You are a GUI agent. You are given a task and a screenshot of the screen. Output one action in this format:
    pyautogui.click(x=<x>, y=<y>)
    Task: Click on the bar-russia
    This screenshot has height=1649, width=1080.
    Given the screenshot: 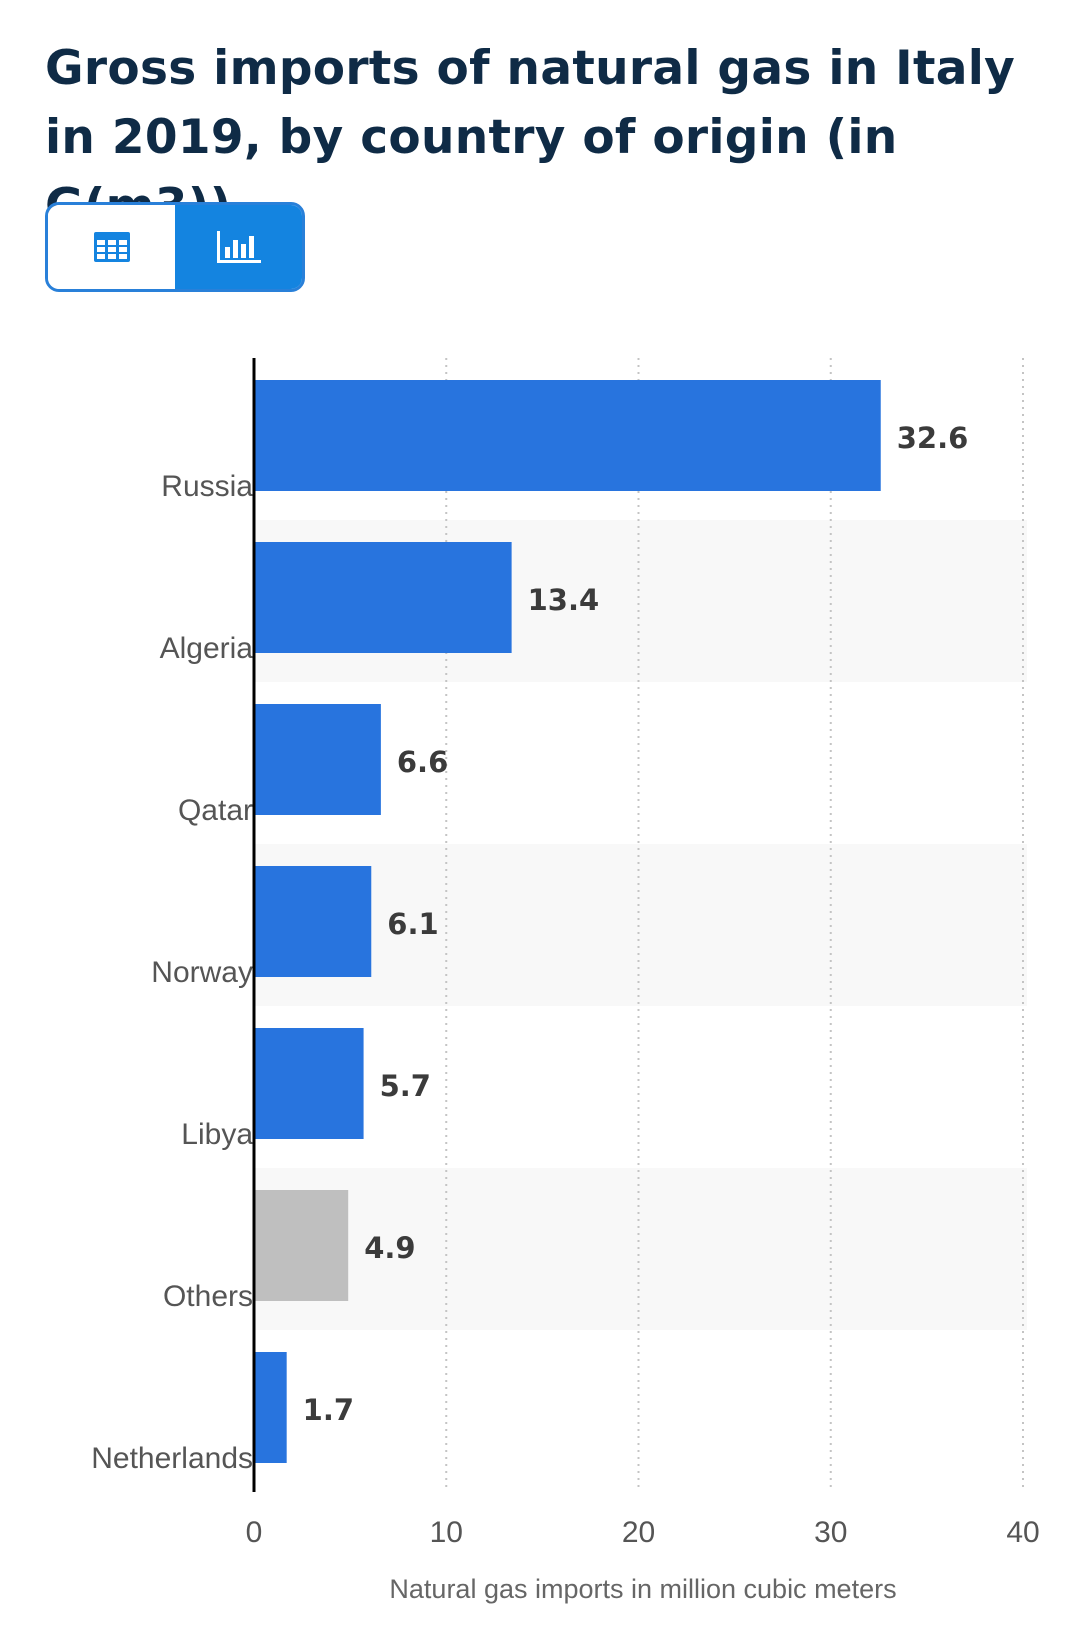 What is the action you would take?
    pyautogui.click(x=567, y=435)
    